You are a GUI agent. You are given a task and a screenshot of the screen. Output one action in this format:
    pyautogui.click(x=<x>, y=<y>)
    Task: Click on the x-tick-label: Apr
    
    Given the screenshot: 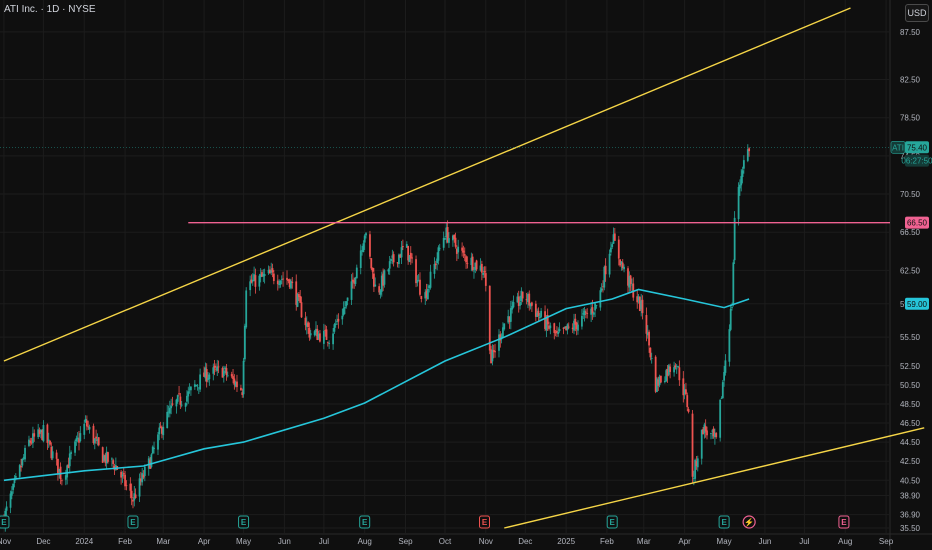 What is the action you would take?
    pyautogui.click(x=204, y=541)
    